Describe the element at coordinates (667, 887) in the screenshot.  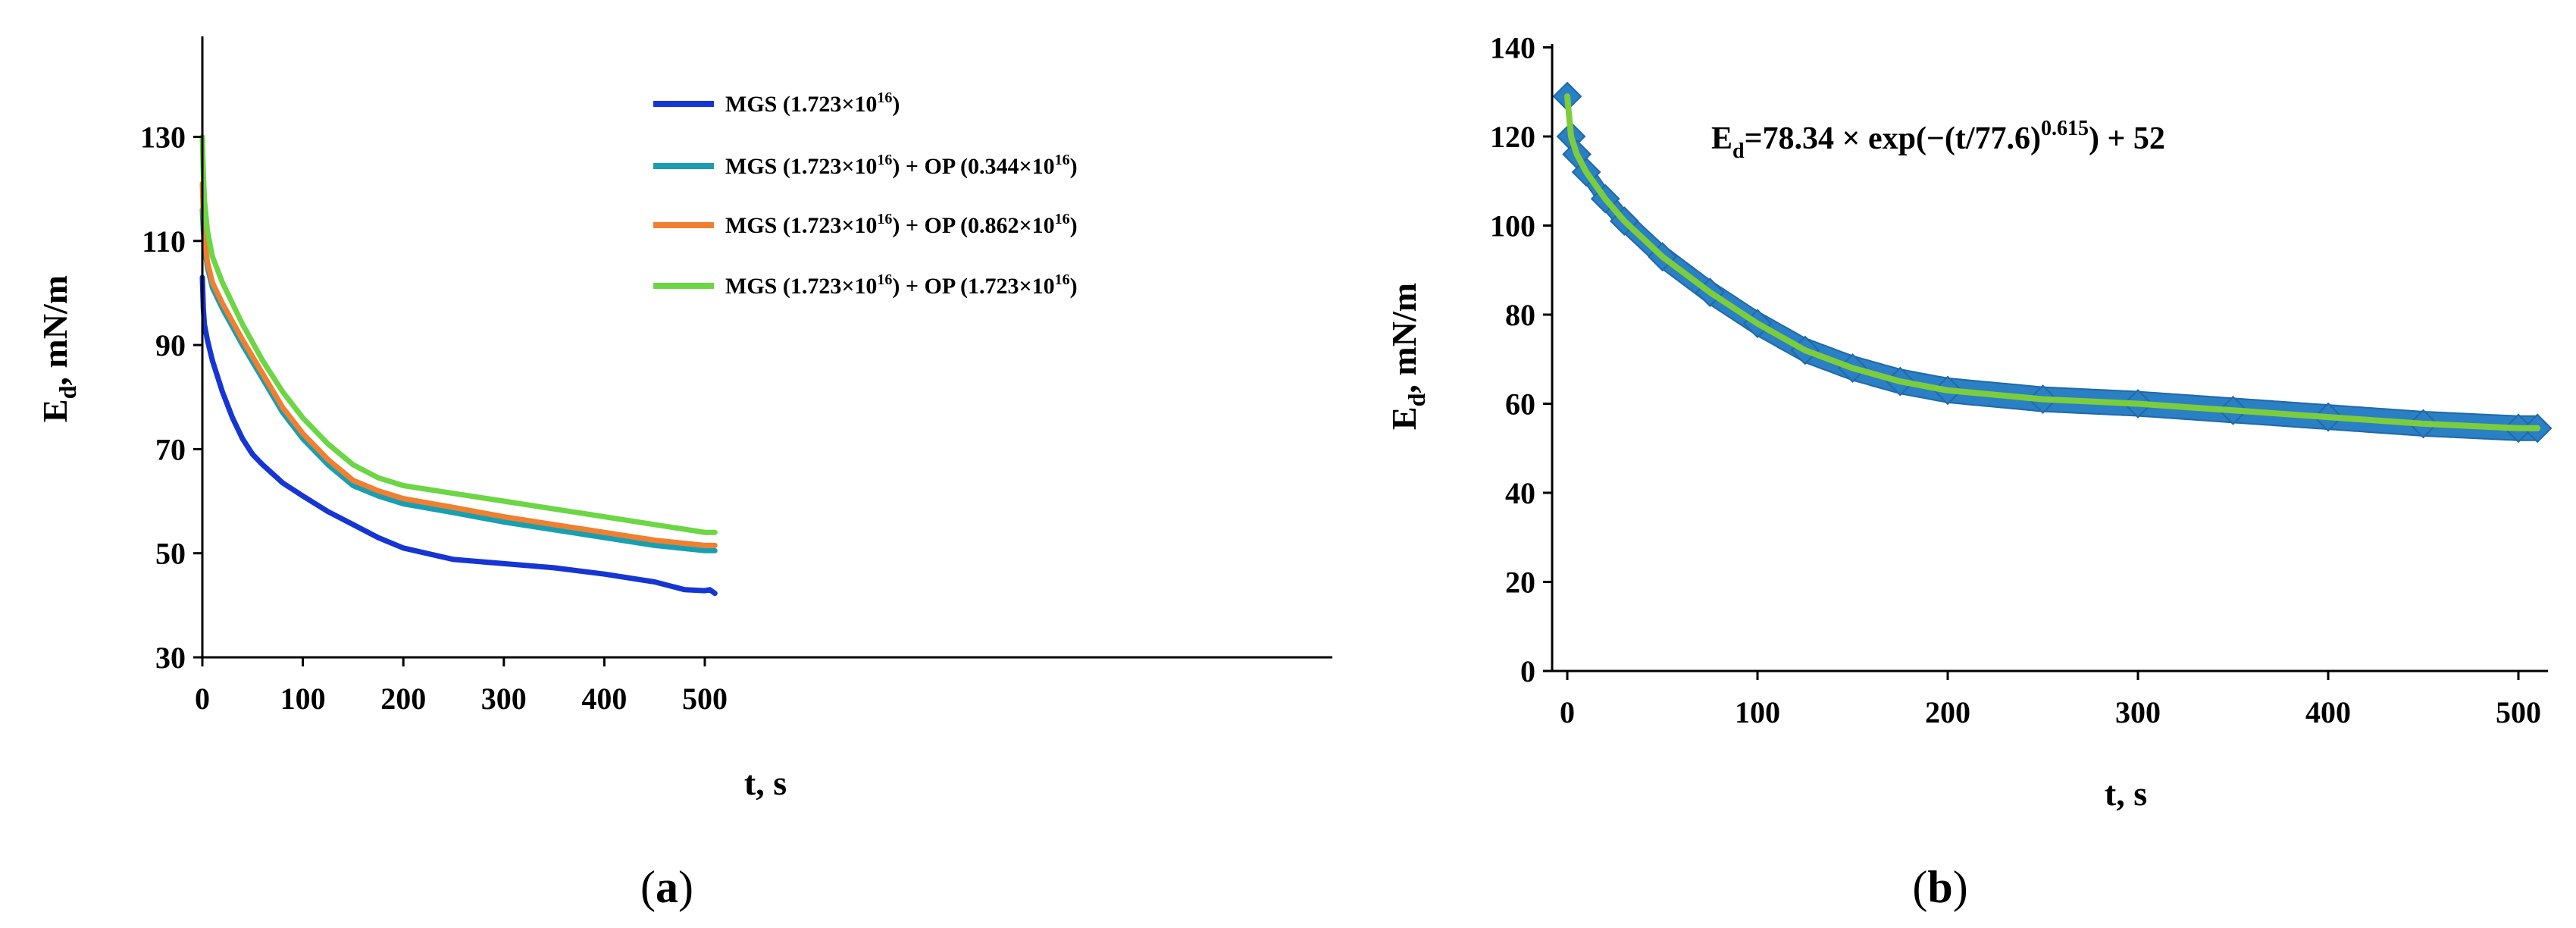
I see `panel-label-a: (a)` at that location.